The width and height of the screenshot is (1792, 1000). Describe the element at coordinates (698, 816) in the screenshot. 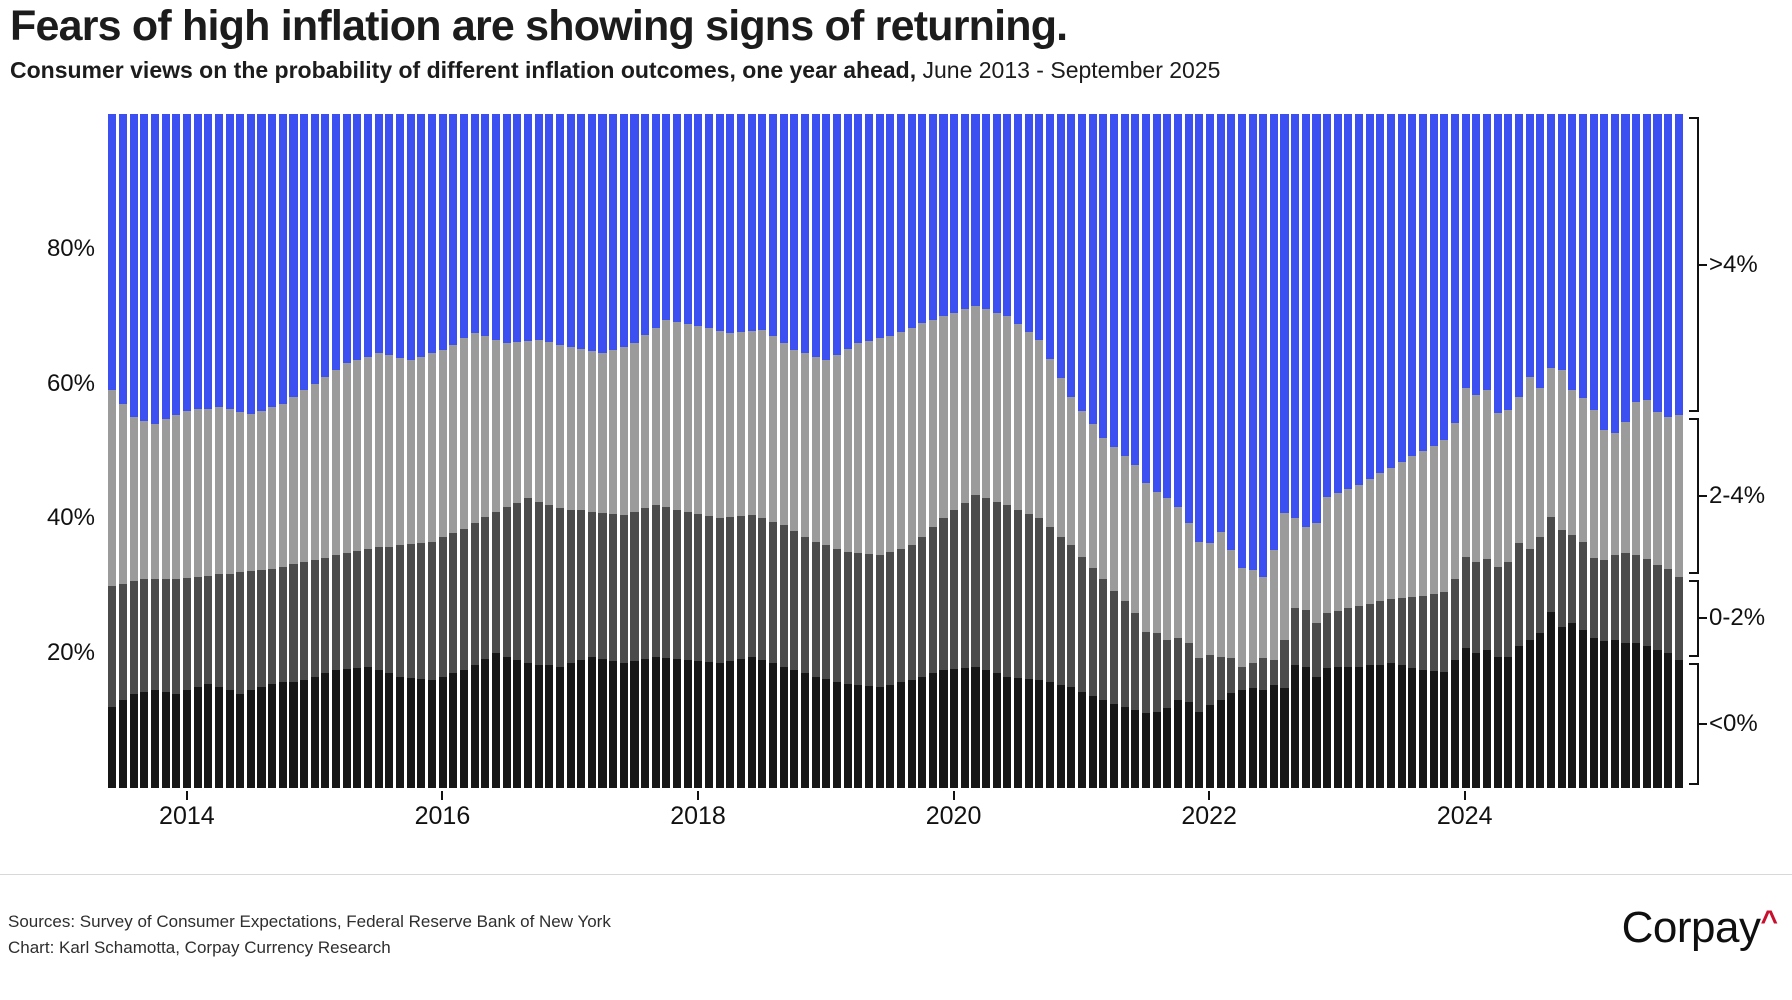

I see `x-axis-tick-label: 2018` at that location.